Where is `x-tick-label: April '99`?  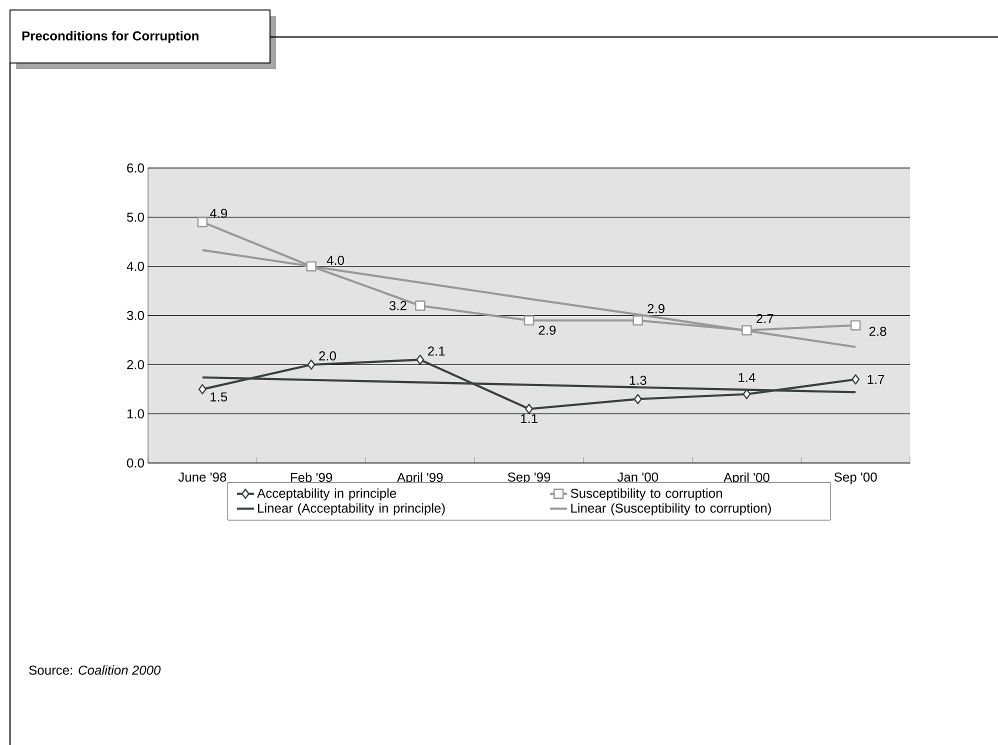 x-tick-label: April '99 is located at coordinates (419, 478).